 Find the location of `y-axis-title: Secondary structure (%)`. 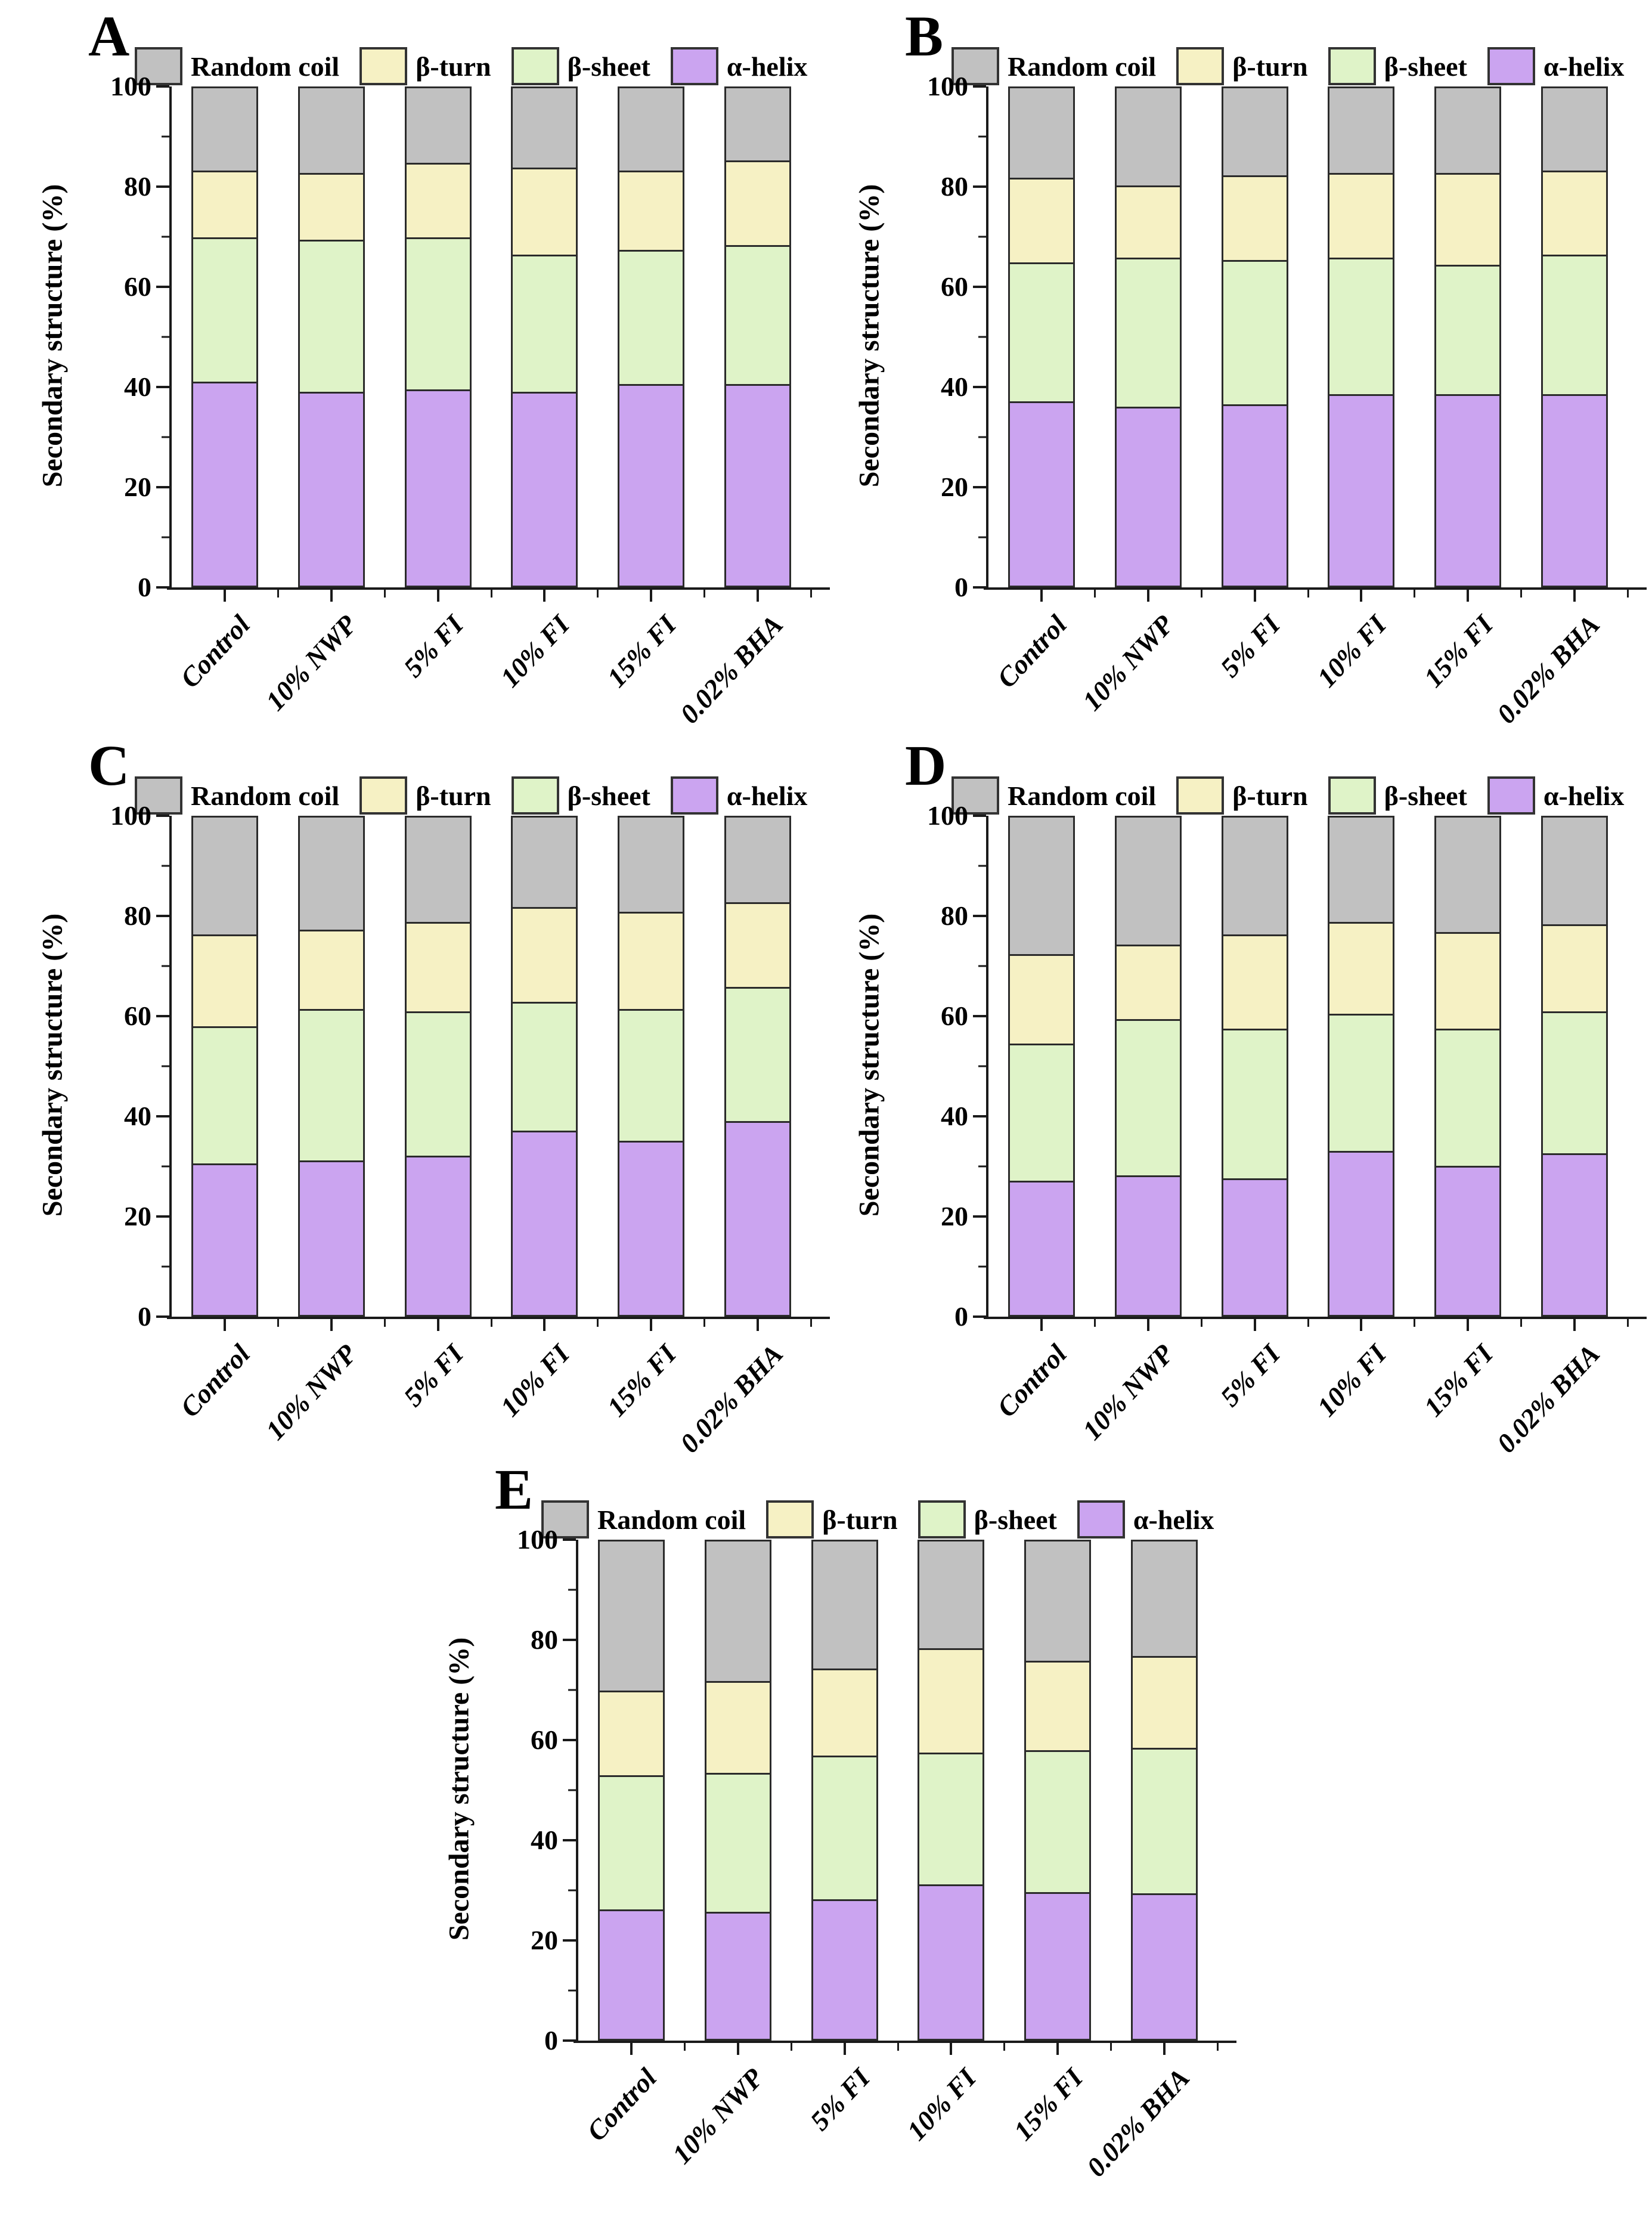

y-axis-title: Secondary structure (%) is located at coordinates (869, 336).